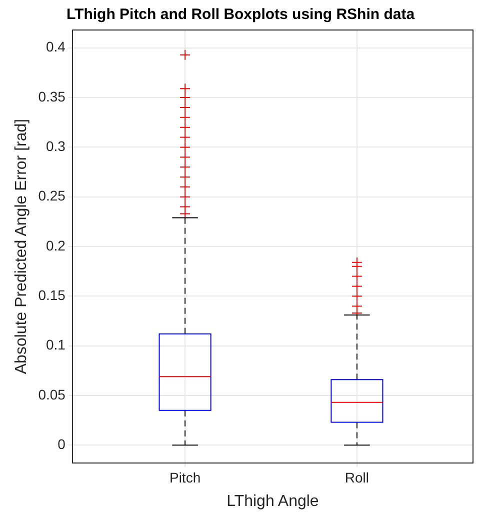 The height and width of the screenshot is (517, 487). I want to click on y-tick-label: 0.2, so click(56, 245).